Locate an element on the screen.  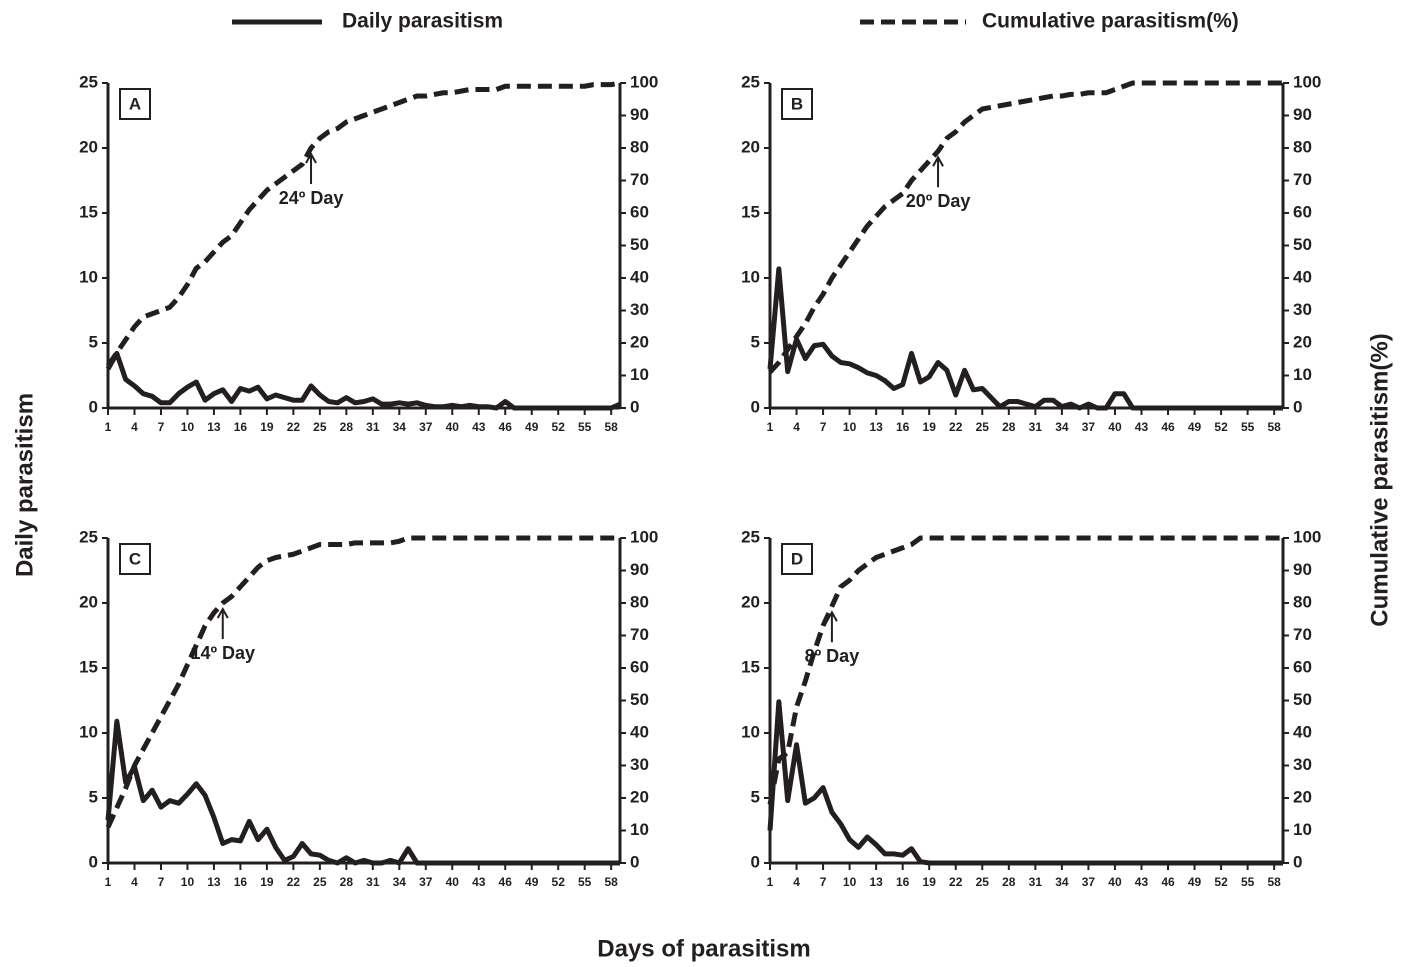
annotation: 8º Day is located at coordinates (832, 656).